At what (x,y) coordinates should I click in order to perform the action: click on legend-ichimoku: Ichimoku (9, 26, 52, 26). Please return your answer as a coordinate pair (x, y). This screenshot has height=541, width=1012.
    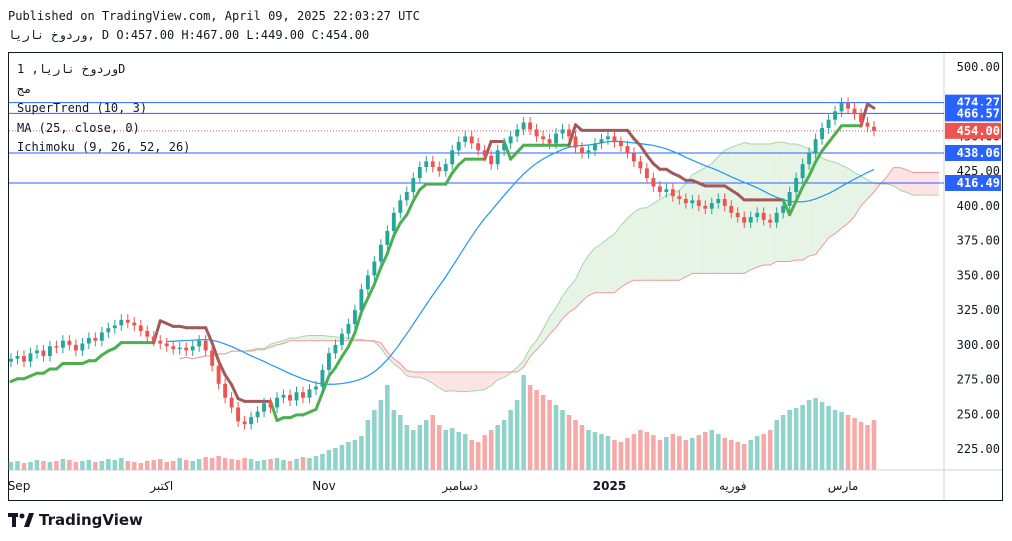
    Looking at the image, I should click on (104, 147).